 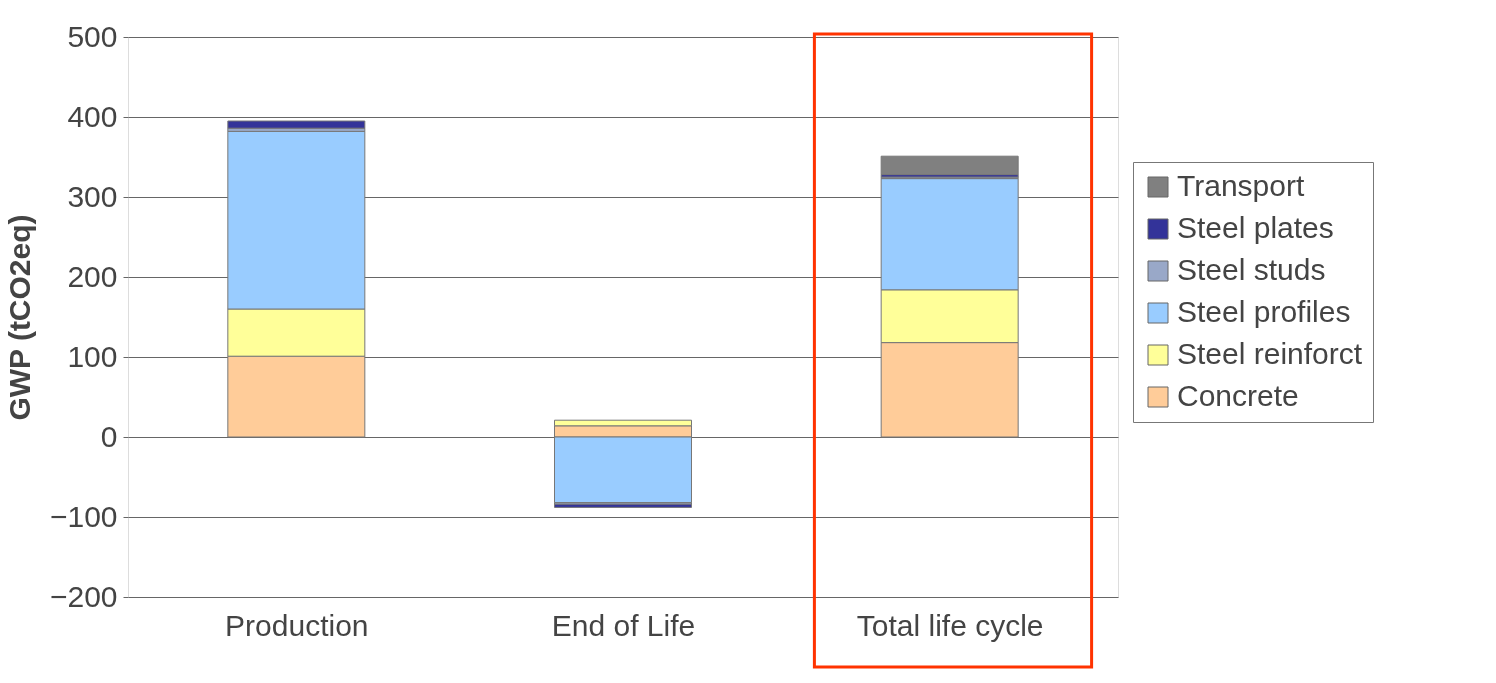 I want to click on x-tick-label: Total life cycle, so click(x=950, y=625).